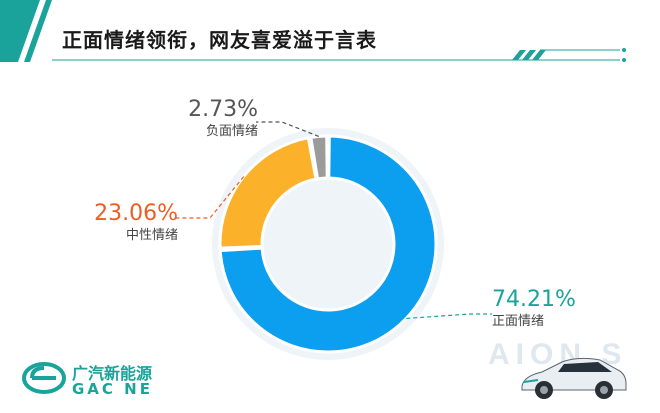  I want to click on leader-neutral, so click(210, 197).